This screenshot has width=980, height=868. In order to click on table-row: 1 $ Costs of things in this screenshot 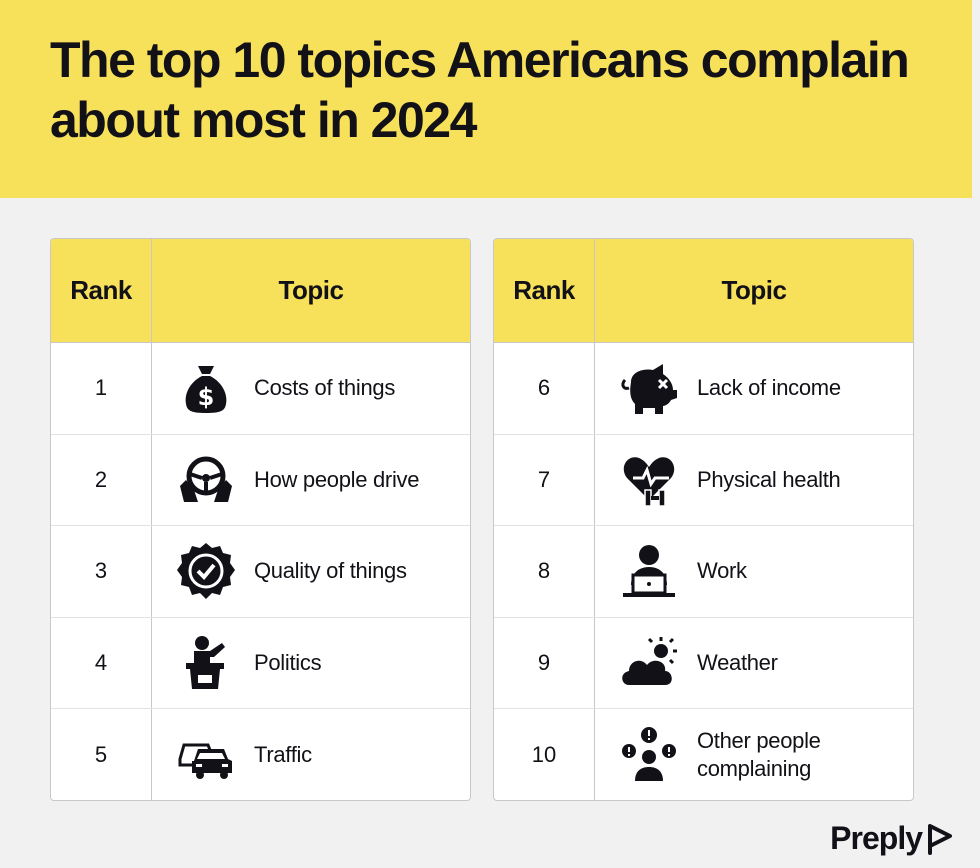, I will do `click(260, 389)`.